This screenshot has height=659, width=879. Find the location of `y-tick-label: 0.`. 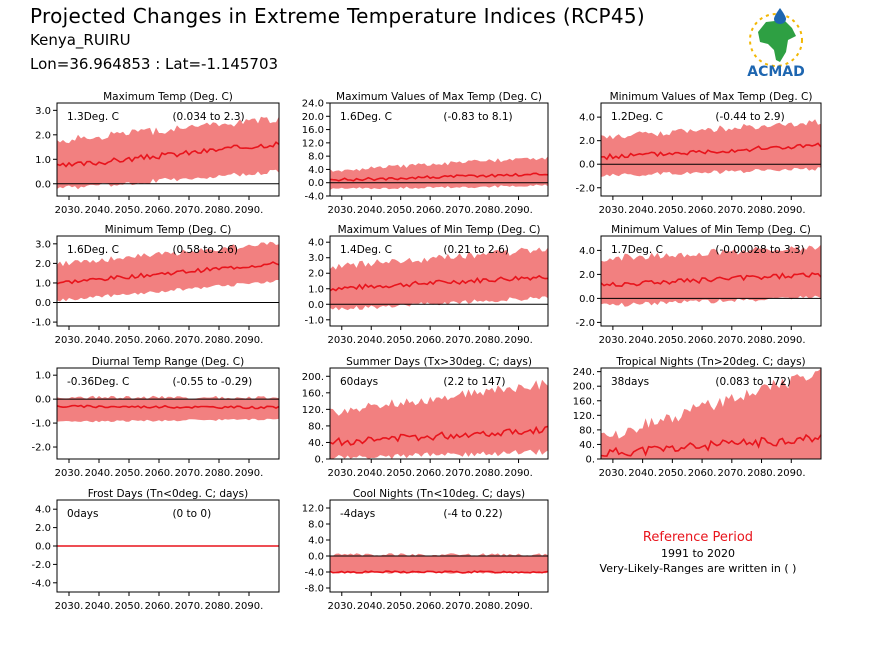

y-tick-label: 0. is located at coordinates (590, 460).